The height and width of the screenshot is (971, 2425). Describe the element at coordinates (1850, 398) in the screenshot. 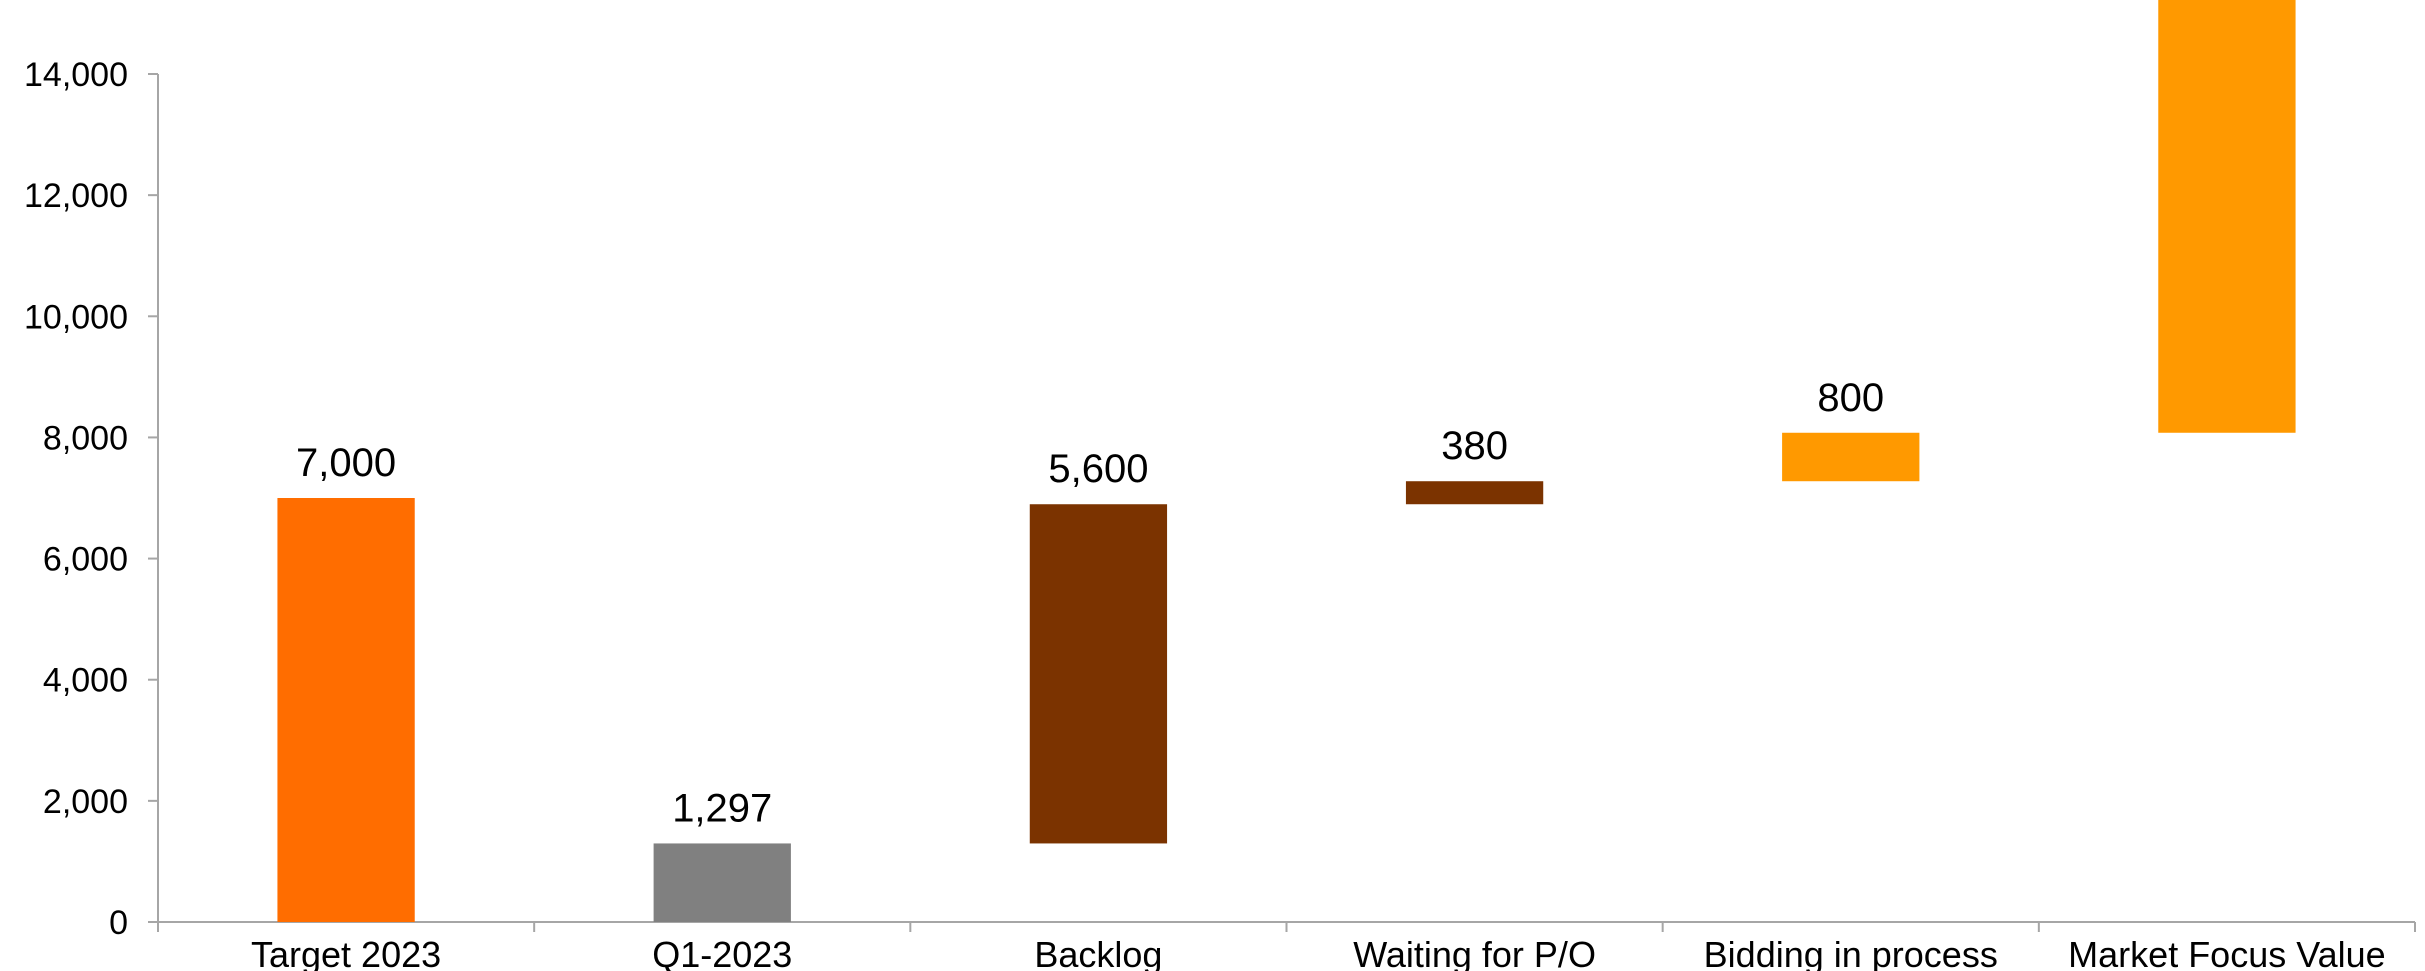

I see `bar-value-label: 800` at that location.